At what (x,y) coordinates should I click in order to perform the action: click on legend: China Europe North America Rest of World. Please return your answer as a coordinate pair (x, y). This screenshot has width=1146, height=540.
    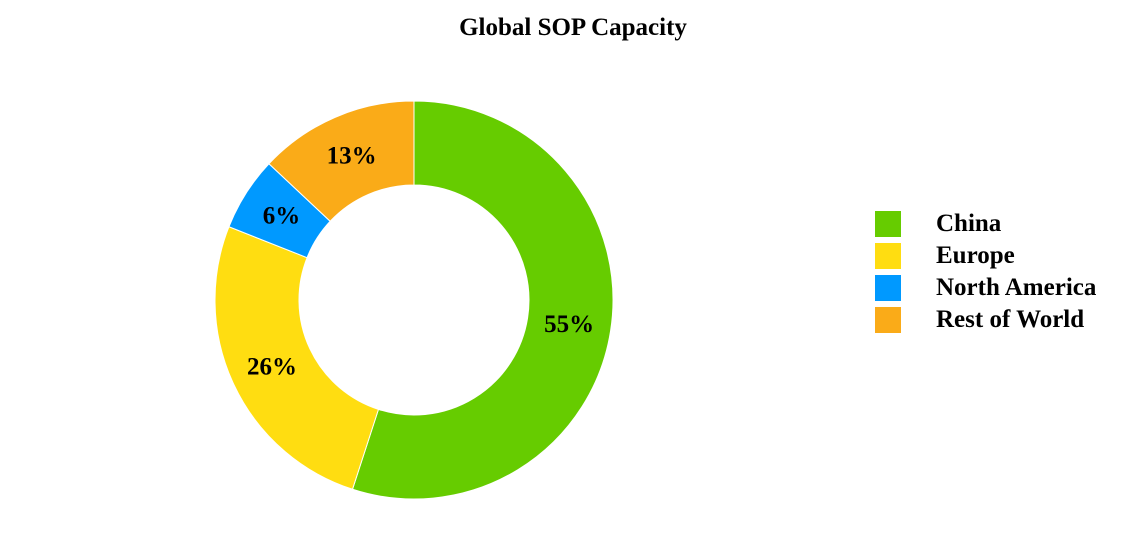
    Looking at the image, I should click on (985, 272).